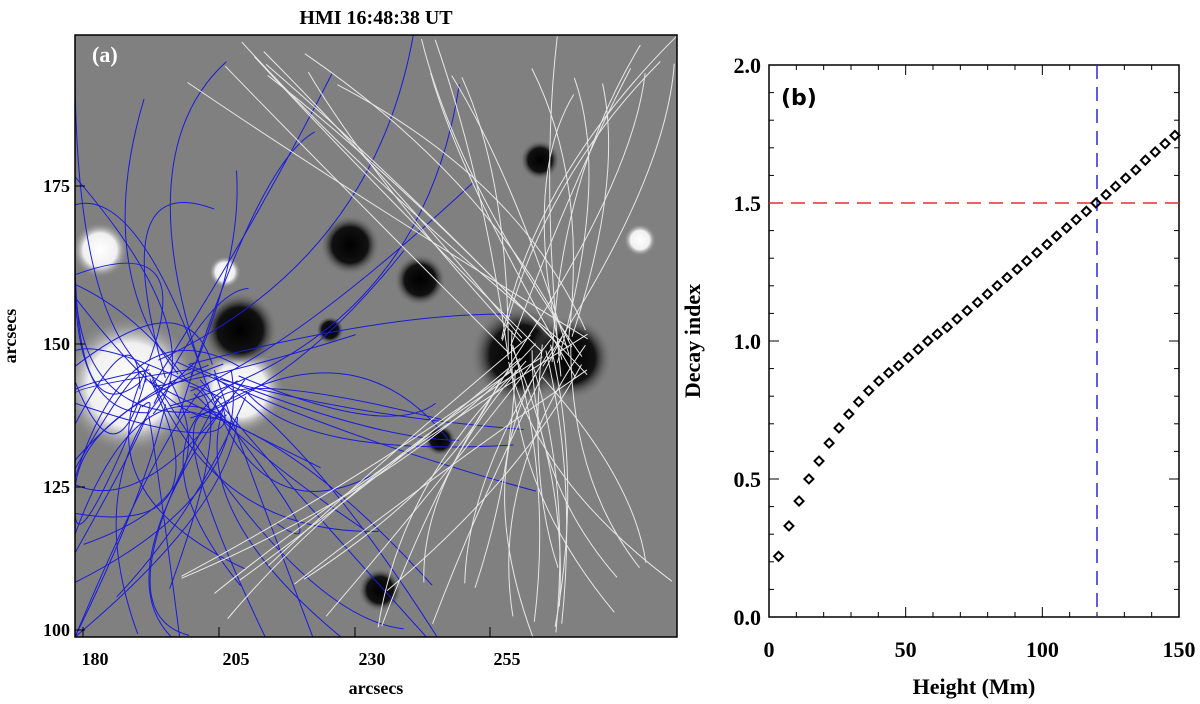 The height and width of the screenshot is (704, 1200). I want to click on x-tick-label: 100, so click(1042, 649).